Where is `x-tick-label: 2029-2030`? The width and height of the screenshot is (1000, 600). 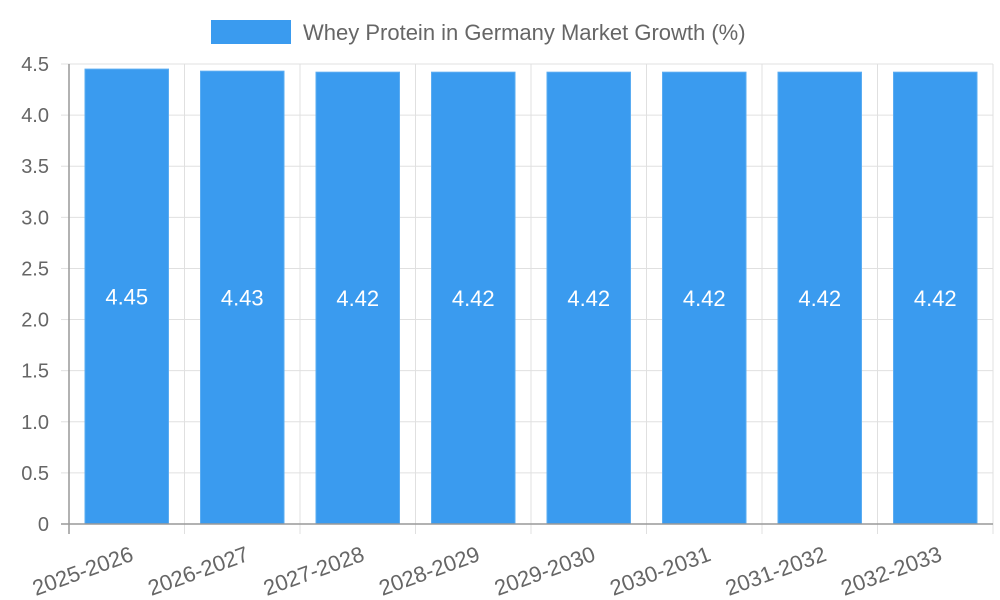 x-tick-label: 2029-2030 is located at coordinates (544, 570).